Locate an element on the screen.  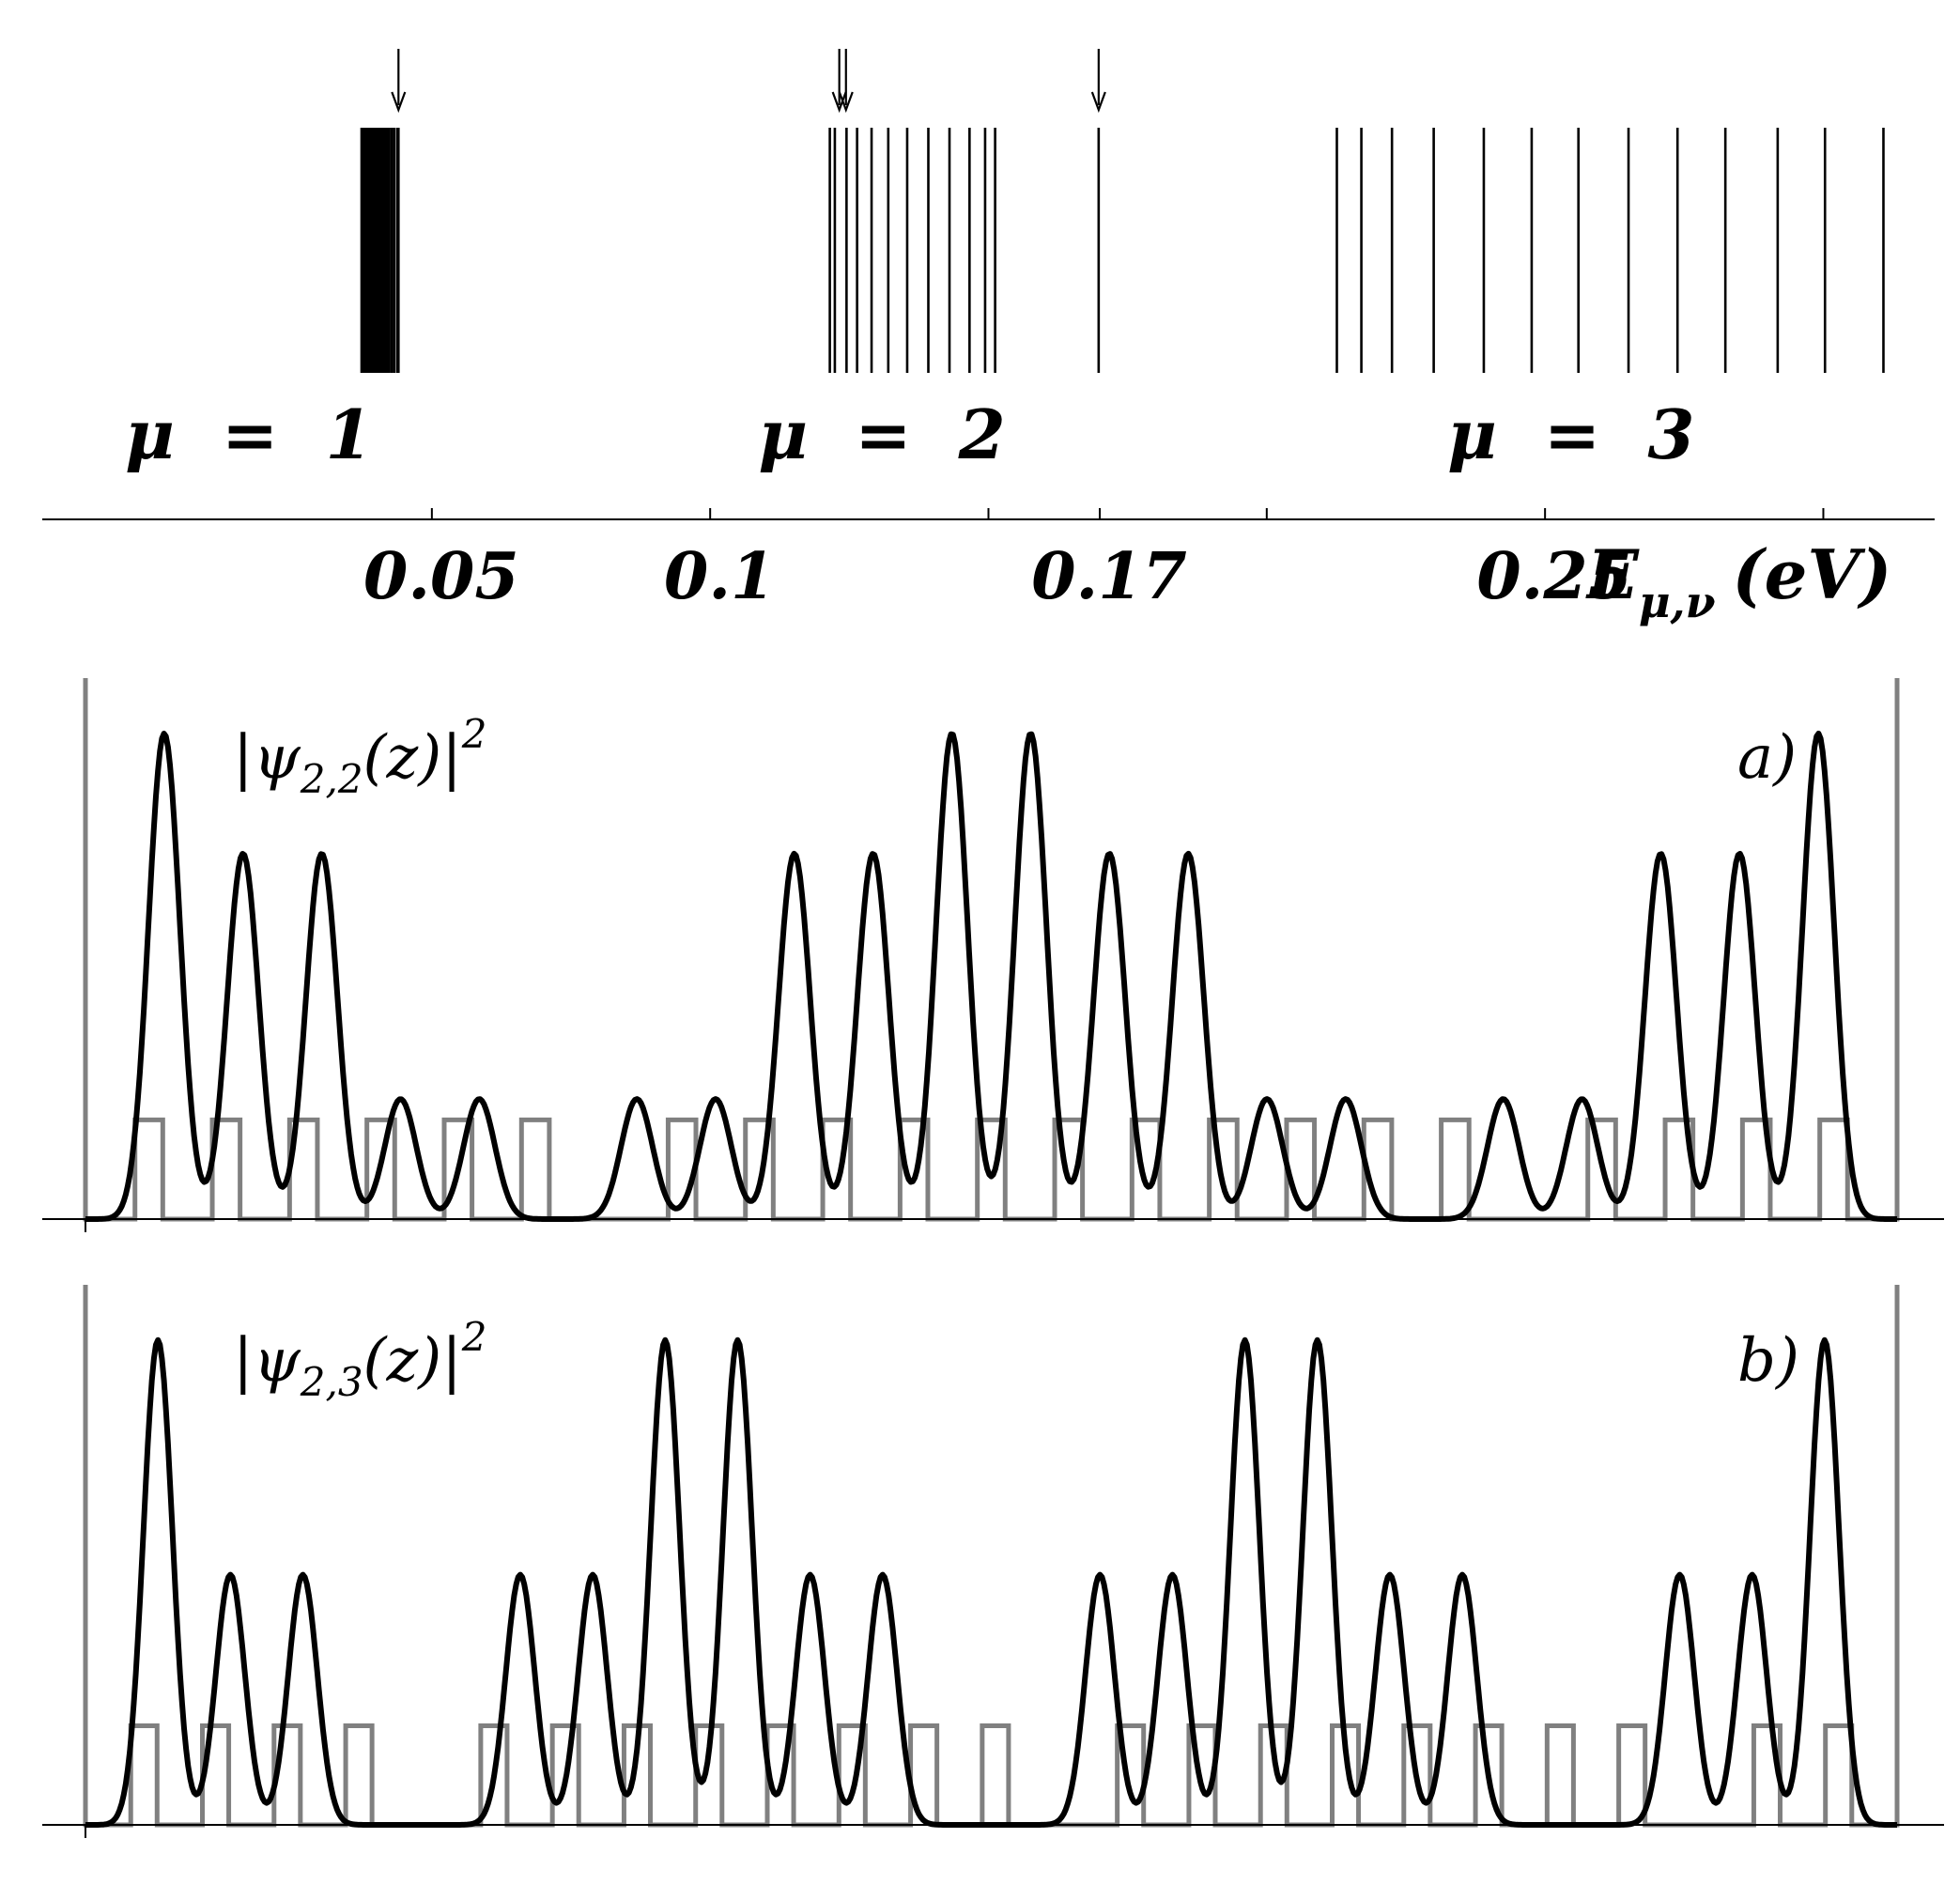
level-arrows is located at coordinates (748, 81).